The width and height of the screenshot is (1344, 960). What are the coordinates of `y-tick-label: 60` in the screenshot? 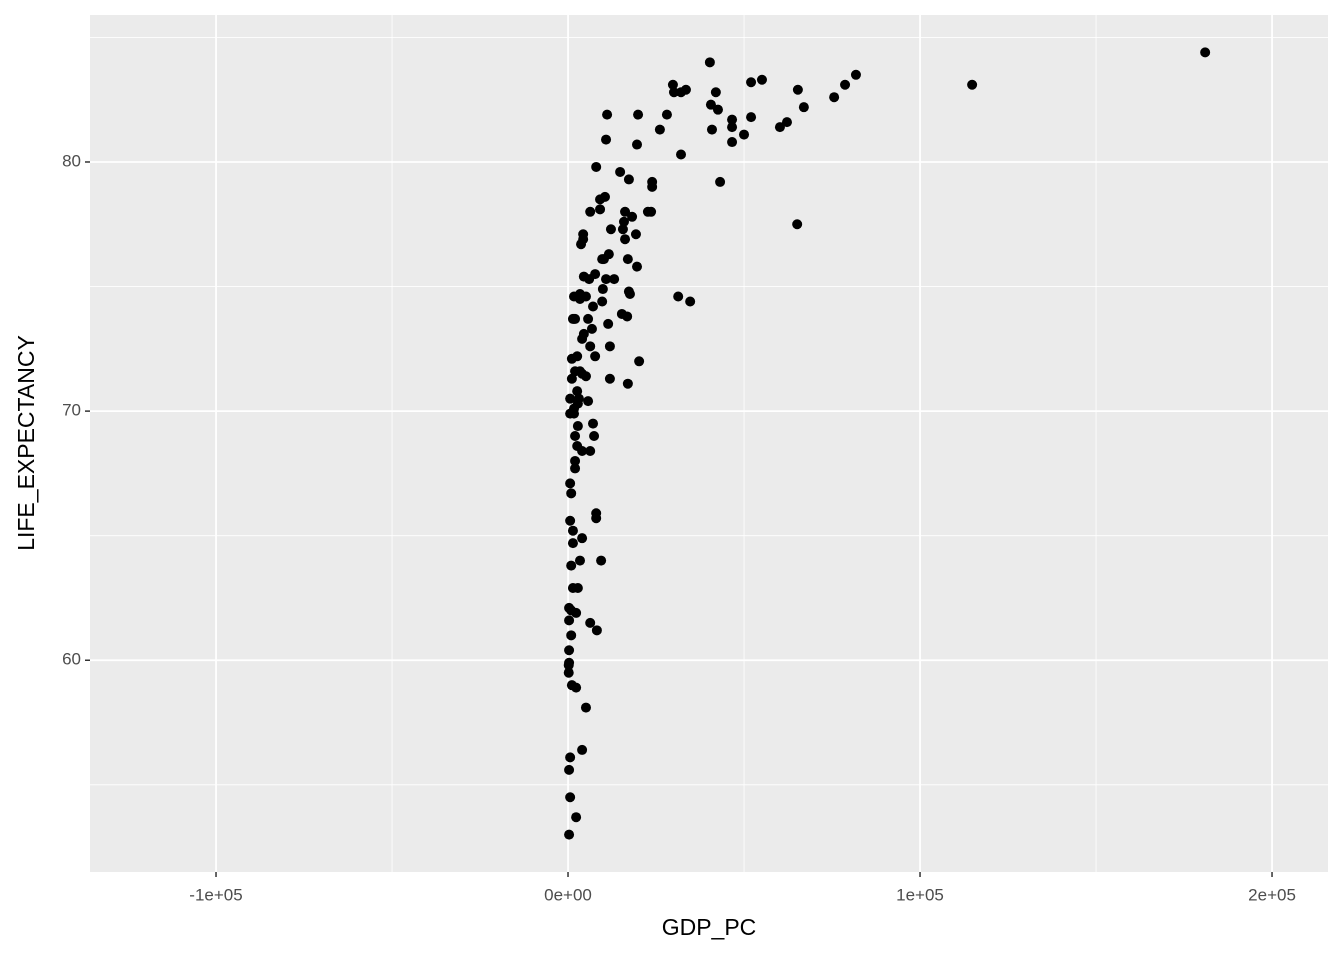 It's located at (71, 659).